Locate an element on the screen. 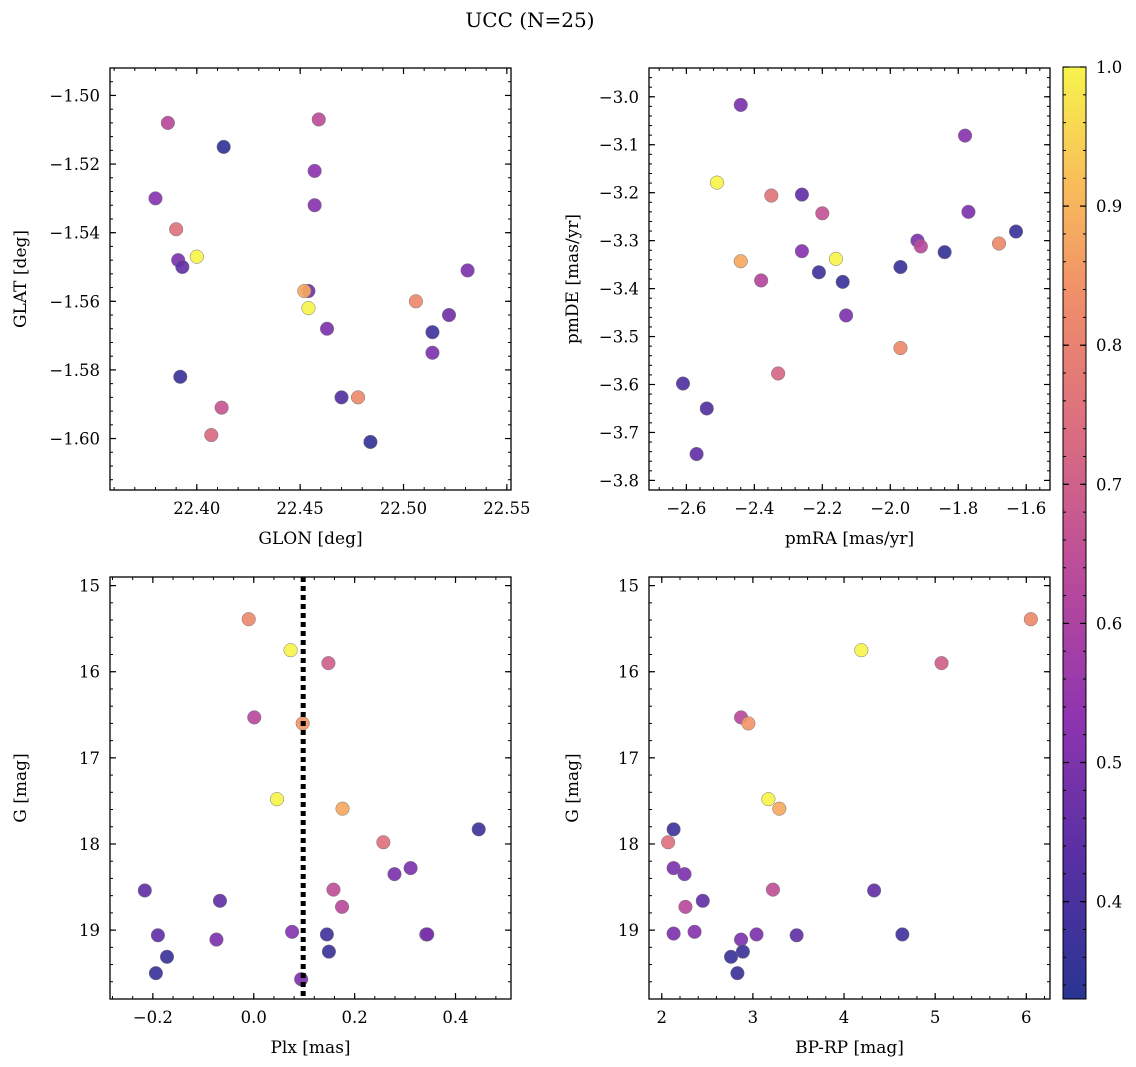 The height and width of the screenshot is (1067, 1136). x-tick-label: −0.2 is located at coordinates (153, 1017).